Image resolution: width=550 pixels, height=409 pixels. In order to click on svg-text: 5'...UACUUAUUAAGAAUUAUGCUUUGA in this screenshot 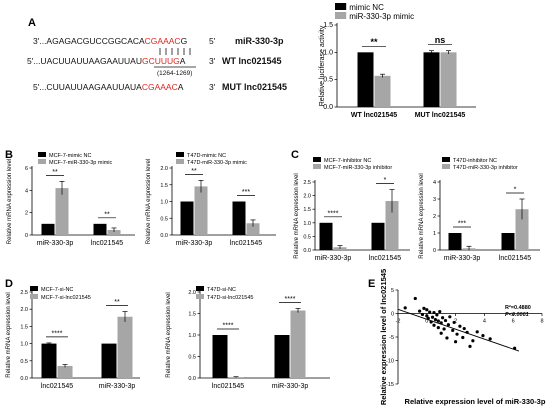, I will do `click(106, 61)`.